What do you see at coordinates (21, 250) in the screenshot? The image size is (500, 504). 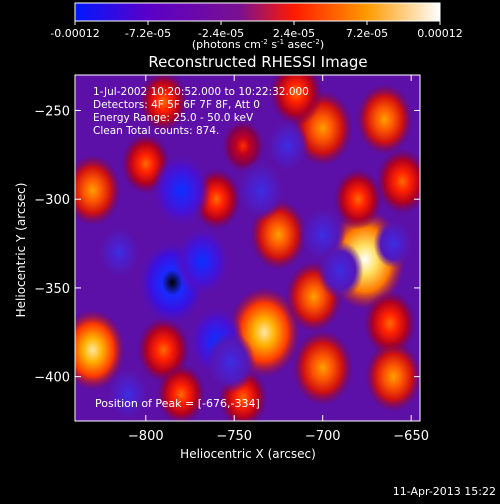 I see `y-axis-label: Heliocentric Y (arcsec)` at bounding box center [21, 250].